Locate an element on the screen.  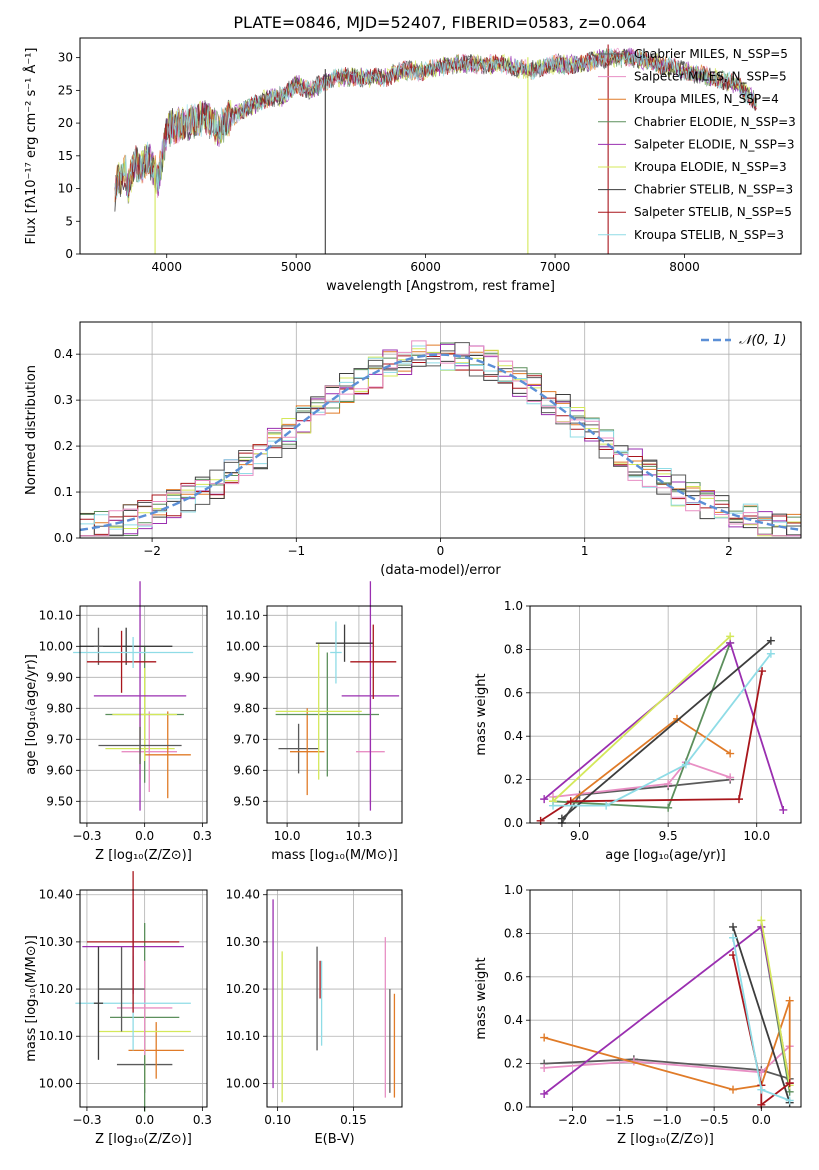
x-tick-label: −2.0 is located at coordinates (572, 1120).